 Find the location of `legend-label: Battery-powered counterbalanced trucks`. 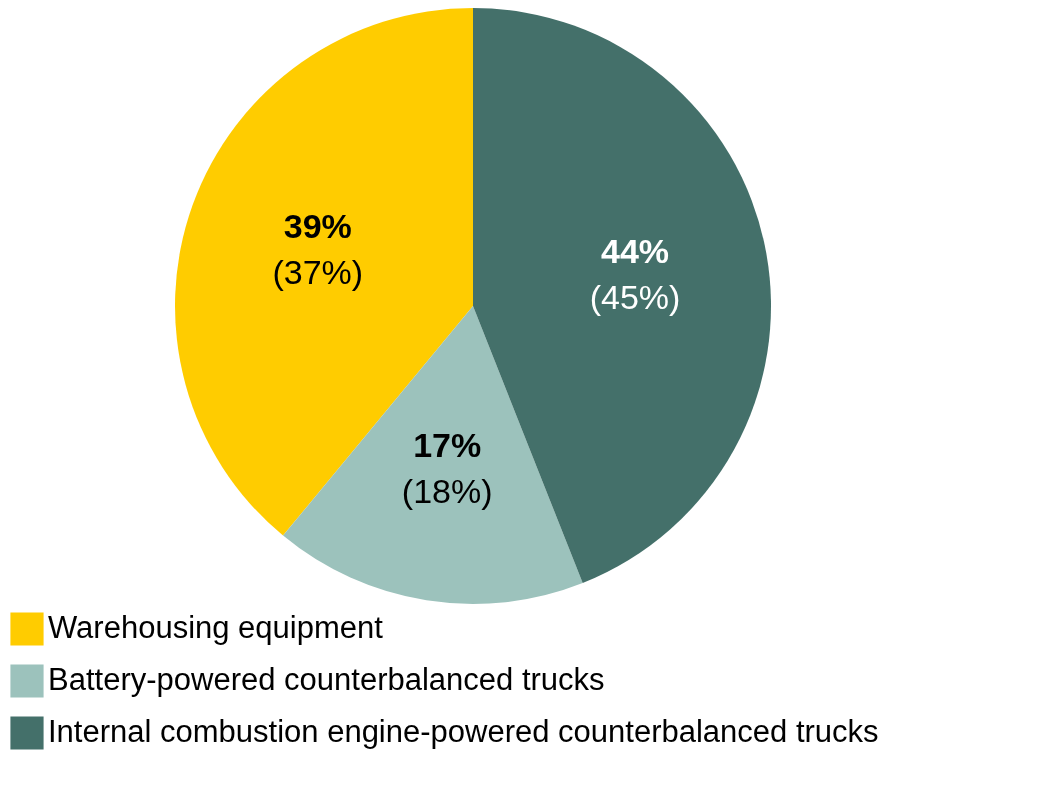

legend-label: Battery-powered counterbalanced trucks is located at coordinates (326, 679).